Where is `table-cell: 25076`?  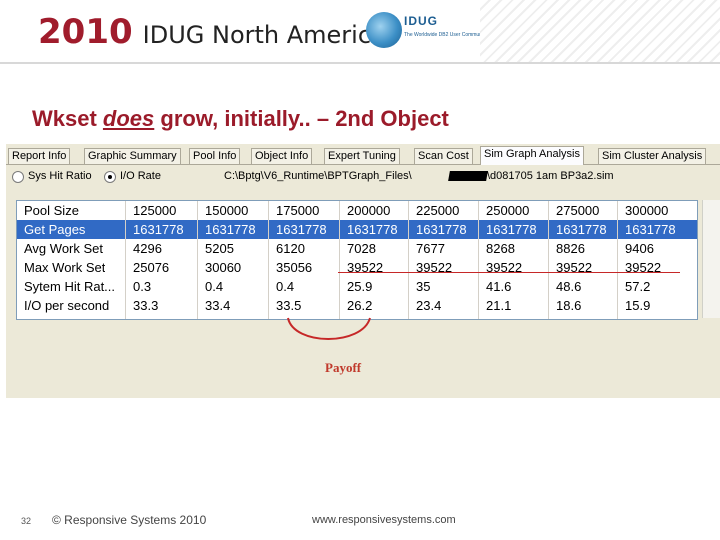 table-cell: 25076 is located at coordinates (151, 267).